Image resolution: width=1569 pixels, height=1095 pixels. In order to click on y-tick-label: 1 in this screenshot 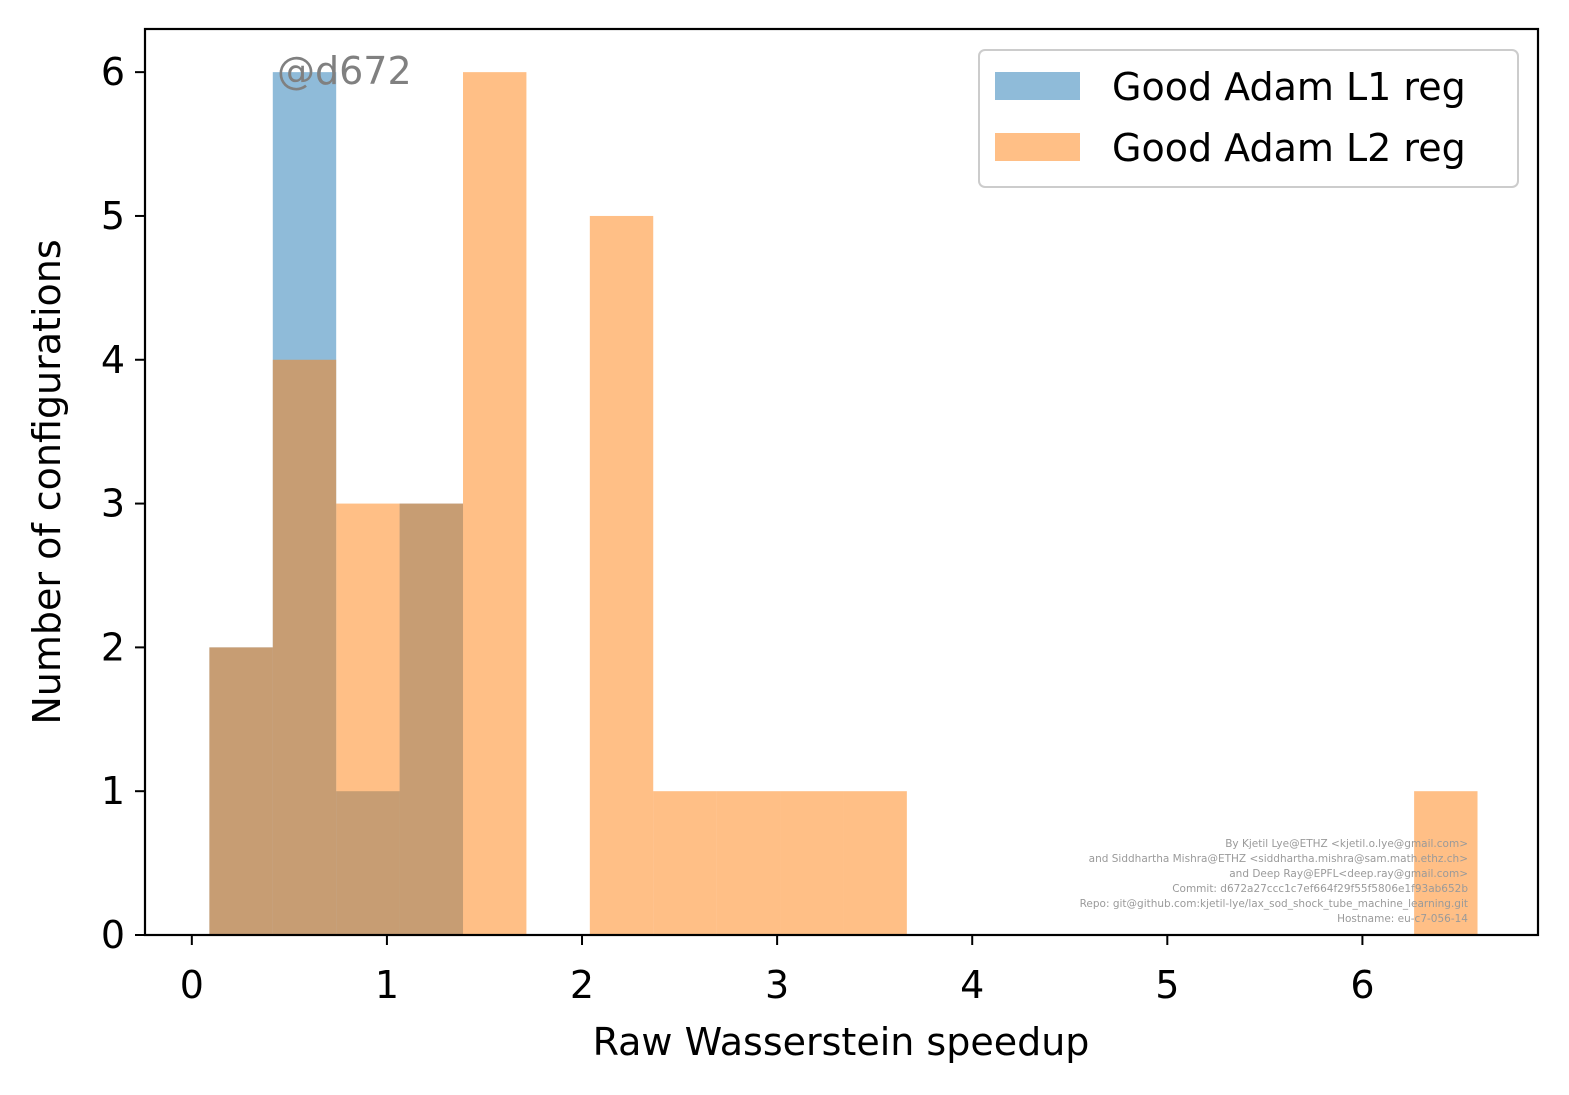, I will do `click(113, 791)`.